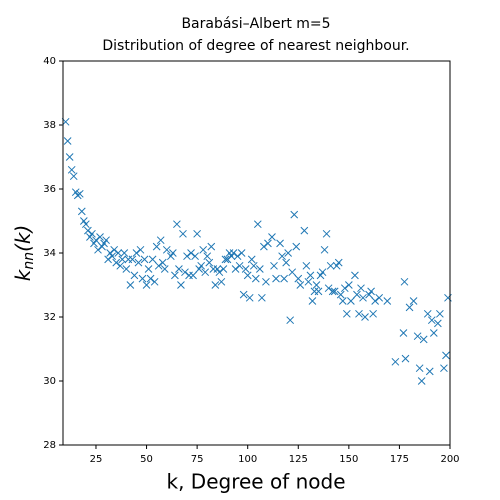  Describe the element at coordinates (49, 125) in the screenshot. I see `y-tick-label: 38` at that location.